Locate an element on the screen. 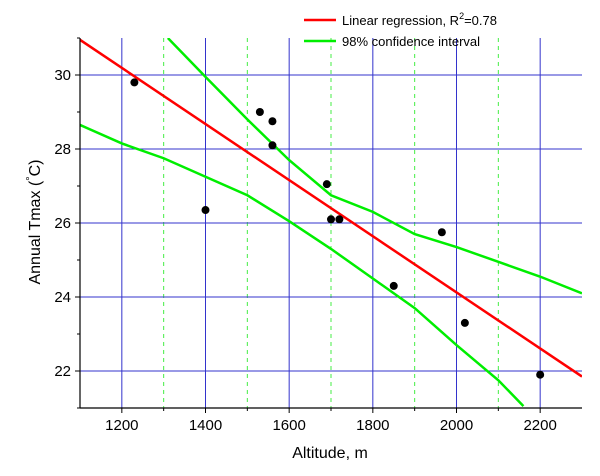 The image size is (600, 476). y-tick-label: 22 is located at coordinates (62, 371).